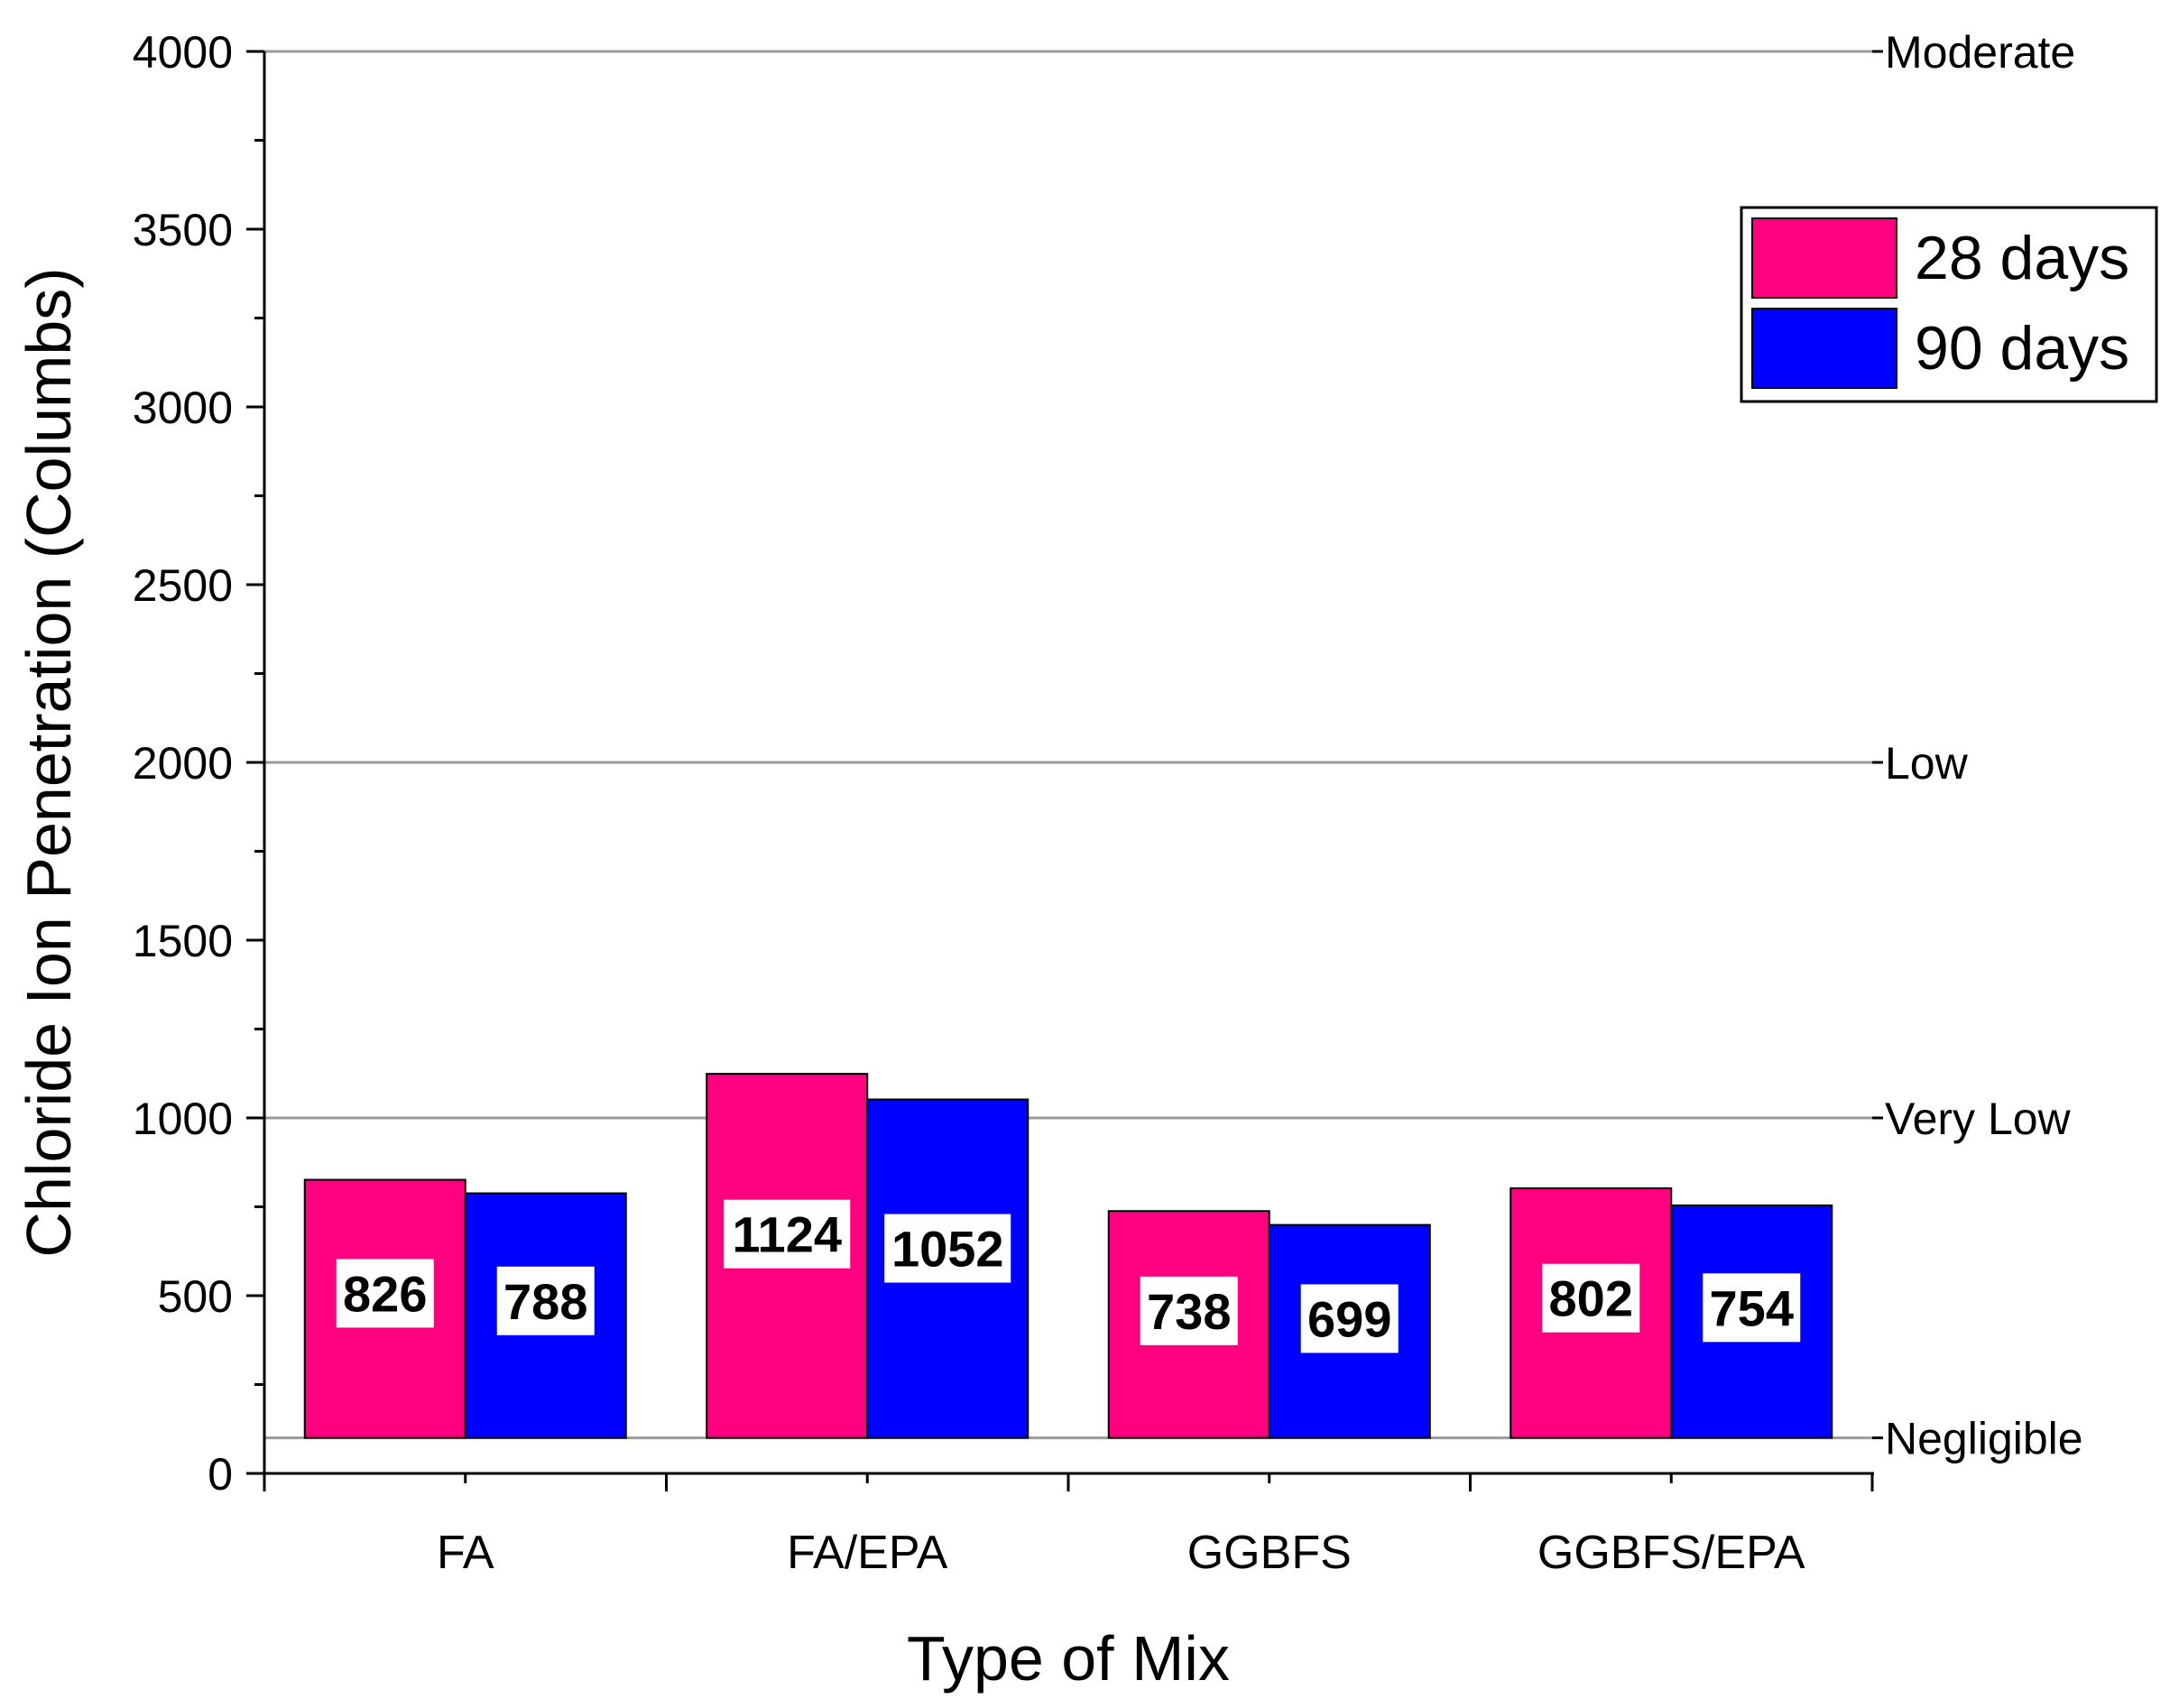  I want to click on x-tick-label: FA, so click(465, 1553).